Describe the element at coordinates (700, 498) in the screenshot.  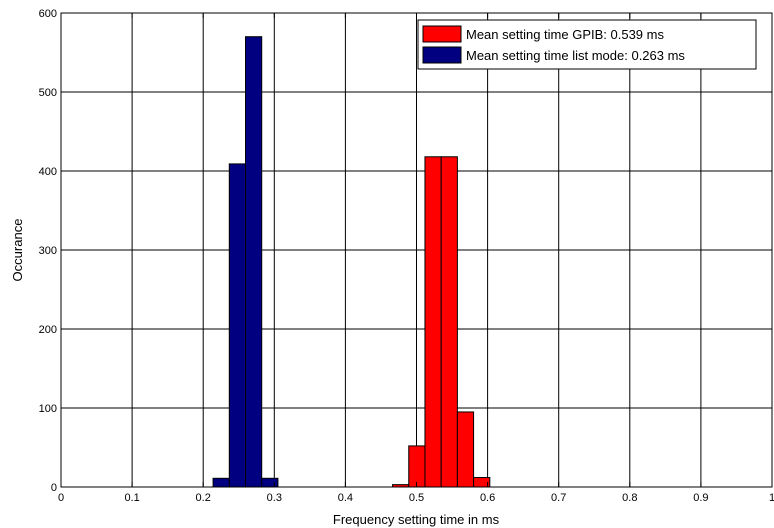
I see `x-tick-label: 0.9` at that location.